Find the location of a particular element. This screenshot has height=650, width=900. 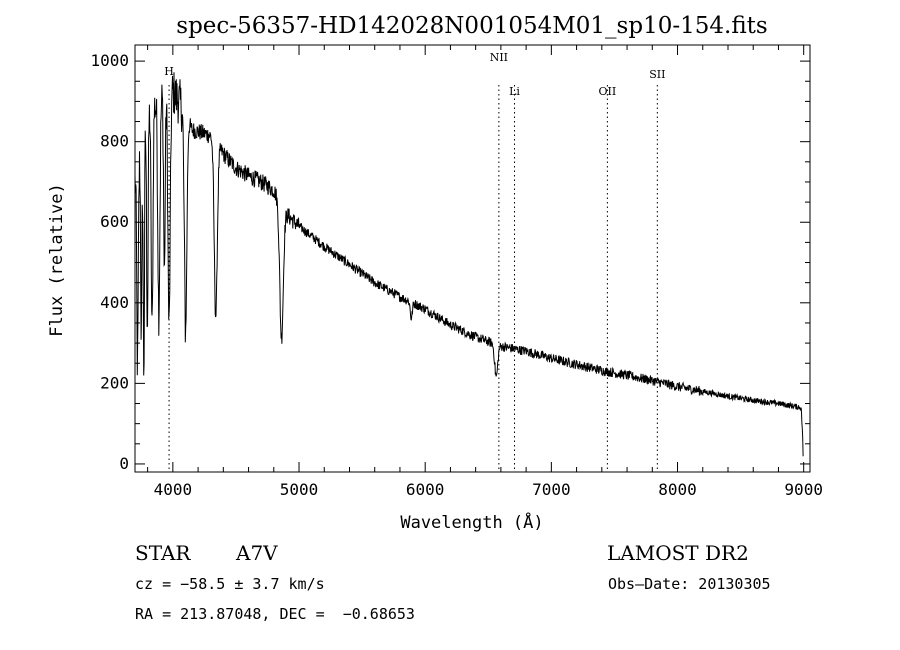

y-tick-labels: 0 200 400 600 800 1000 is located at coordinates (109, 262).